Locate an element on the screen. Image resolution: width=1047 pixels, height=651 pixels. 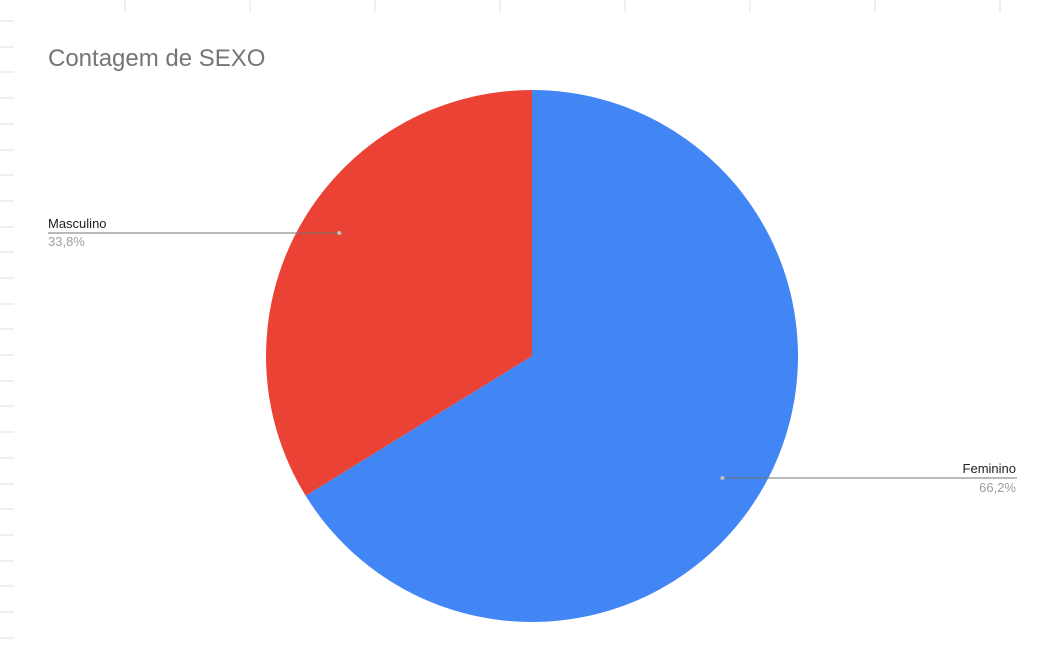
slice-label-feminino: Feminino is located at coordinates (989, 468).